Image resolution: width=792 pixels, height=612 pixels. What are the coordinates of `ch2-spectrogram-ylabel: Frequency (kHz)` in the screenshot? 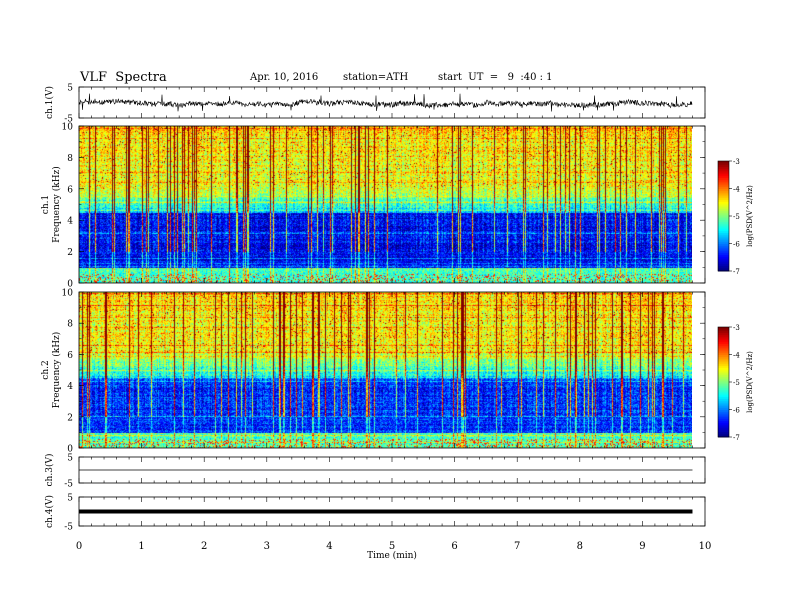 It's located at (56, 370).